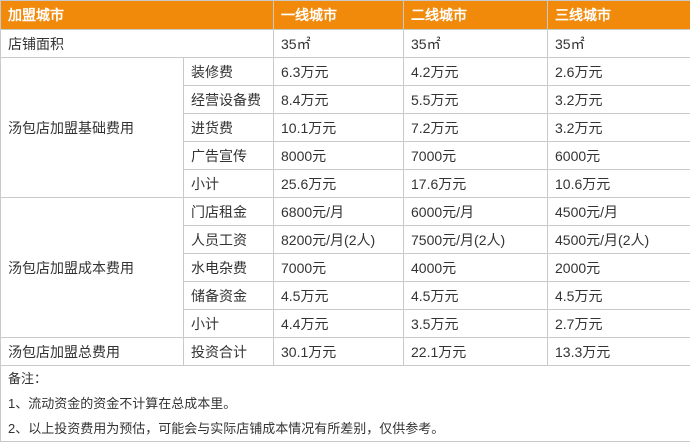 The image size is (690, 442). I want to click on total-value-tier1: 30.1万元, so click(338, 351).